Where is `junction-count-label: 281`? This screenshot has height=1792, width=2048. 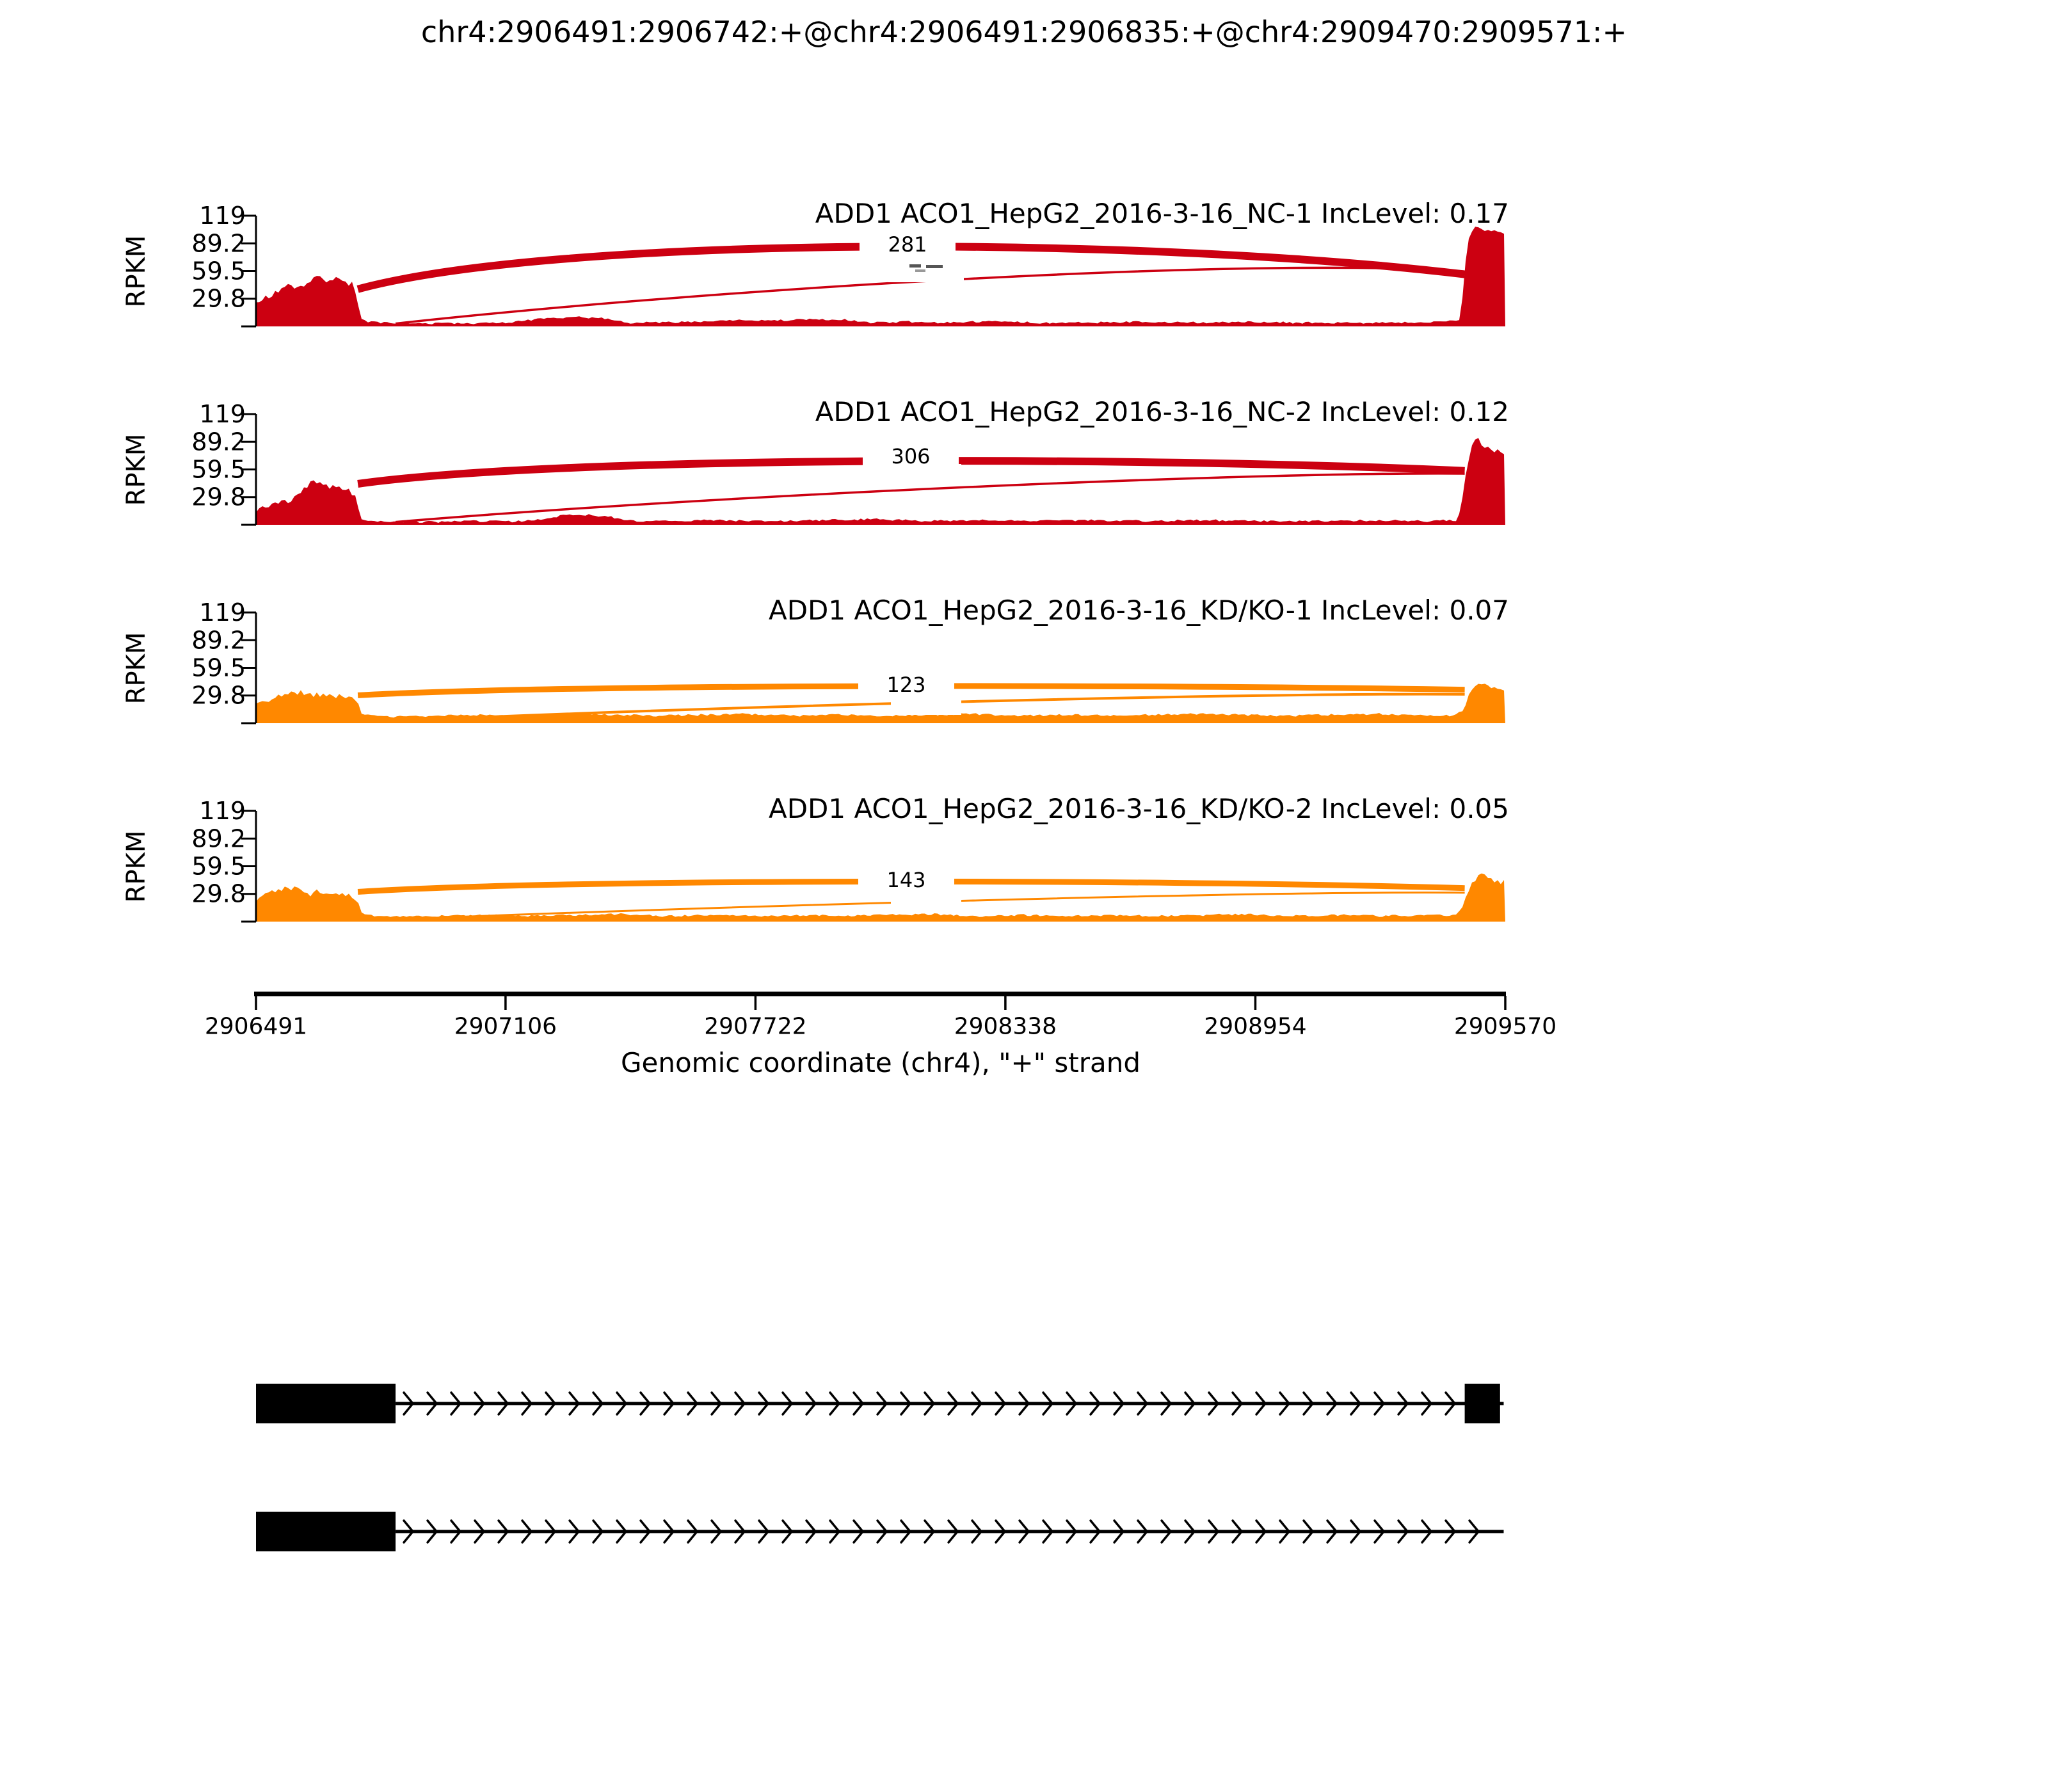 junction-count-label: 281 is located at coordinates (907, 244).